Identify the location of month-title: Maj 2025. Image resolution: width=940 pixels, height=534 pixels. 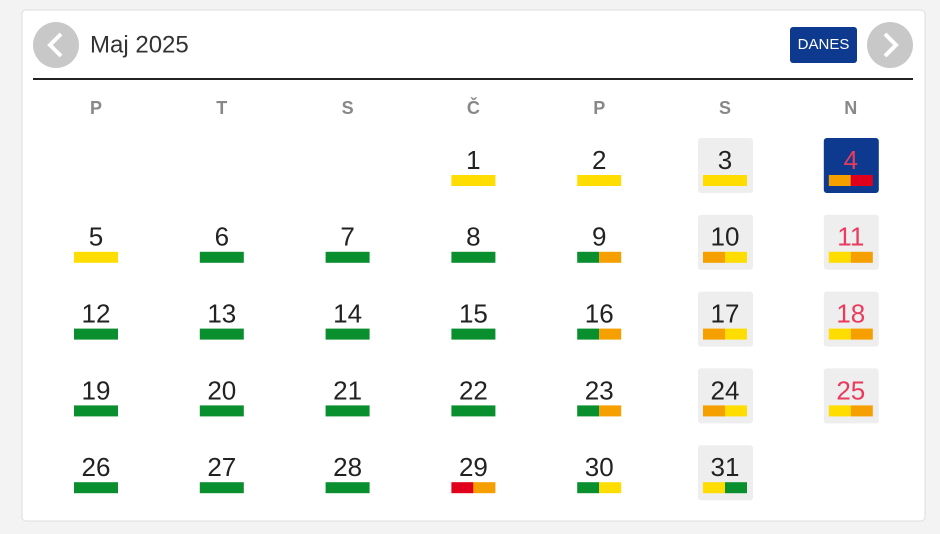
(139, 44).